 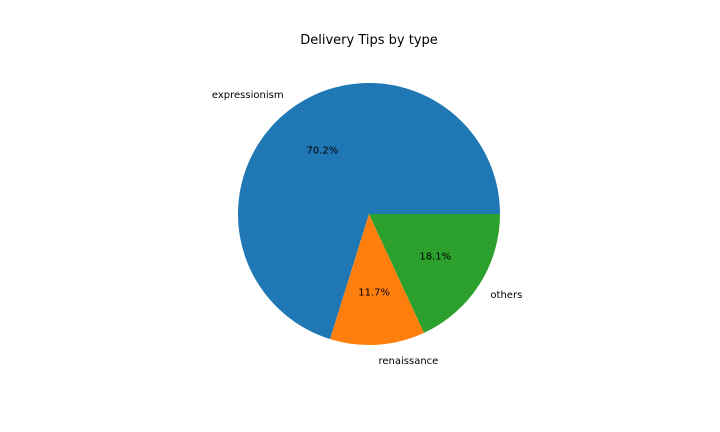 What do you see at coordinates (408, 361) in the screenshot?
I see `slice-label-renaissance: renaissance` at bounding box center [408, 361].